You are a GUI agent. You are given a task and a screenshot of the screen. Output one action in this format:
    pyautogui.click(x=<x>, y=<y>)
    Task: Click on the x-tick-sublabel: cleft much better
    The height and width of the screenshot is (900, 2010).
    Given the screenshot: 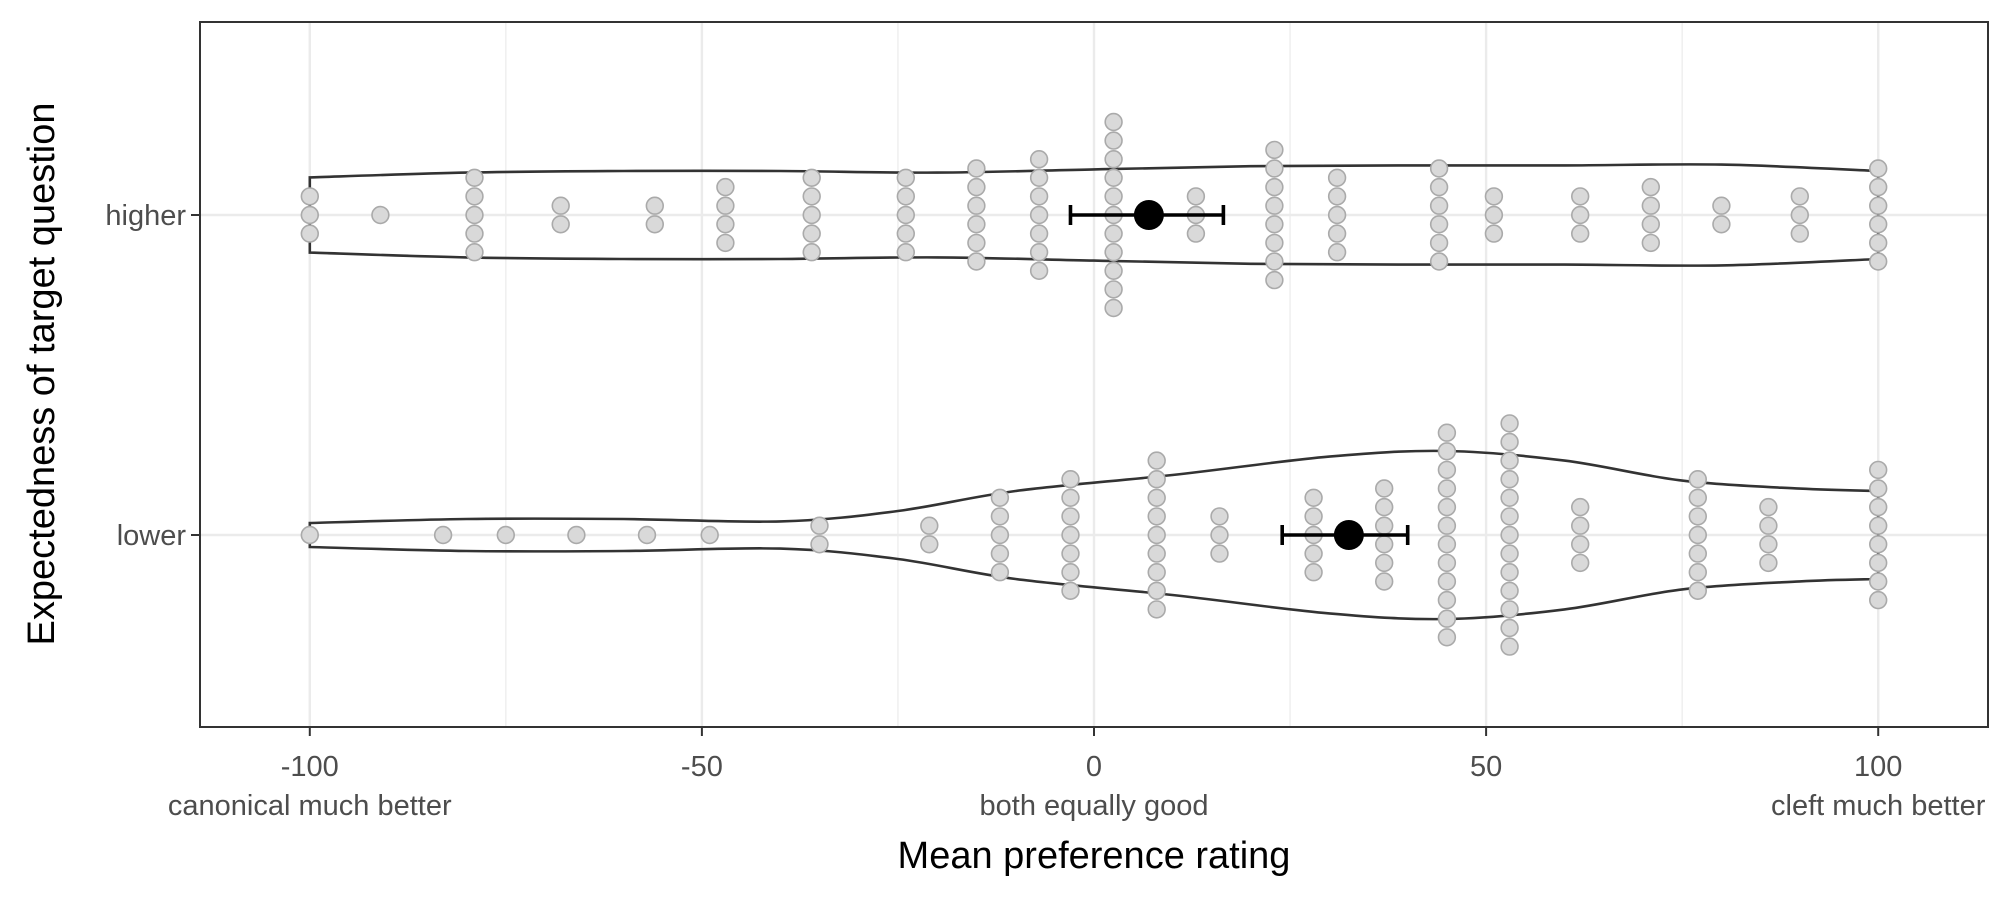 What is the action you would take?
    pyautogui.click(x=1878, y=806)
    